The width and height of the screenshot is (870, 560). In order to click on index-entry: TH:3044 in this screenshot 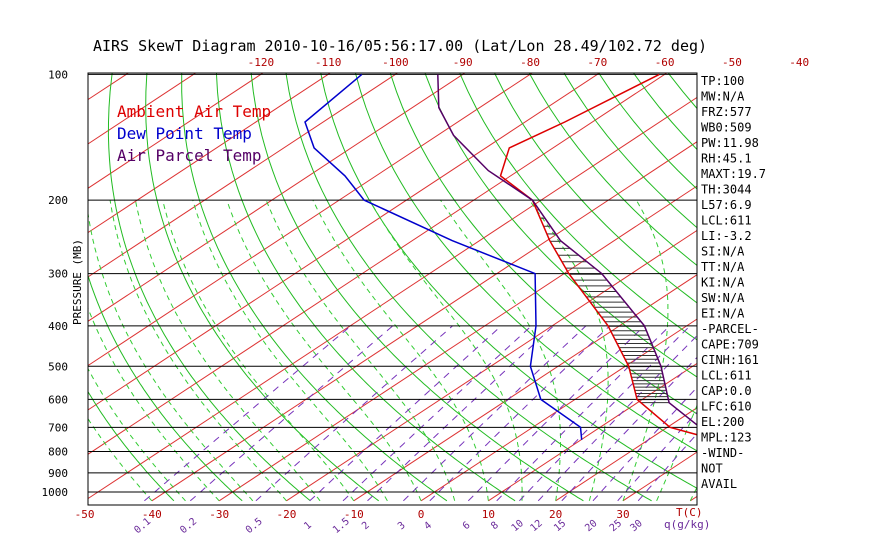, I will do `click(726, 190)`.